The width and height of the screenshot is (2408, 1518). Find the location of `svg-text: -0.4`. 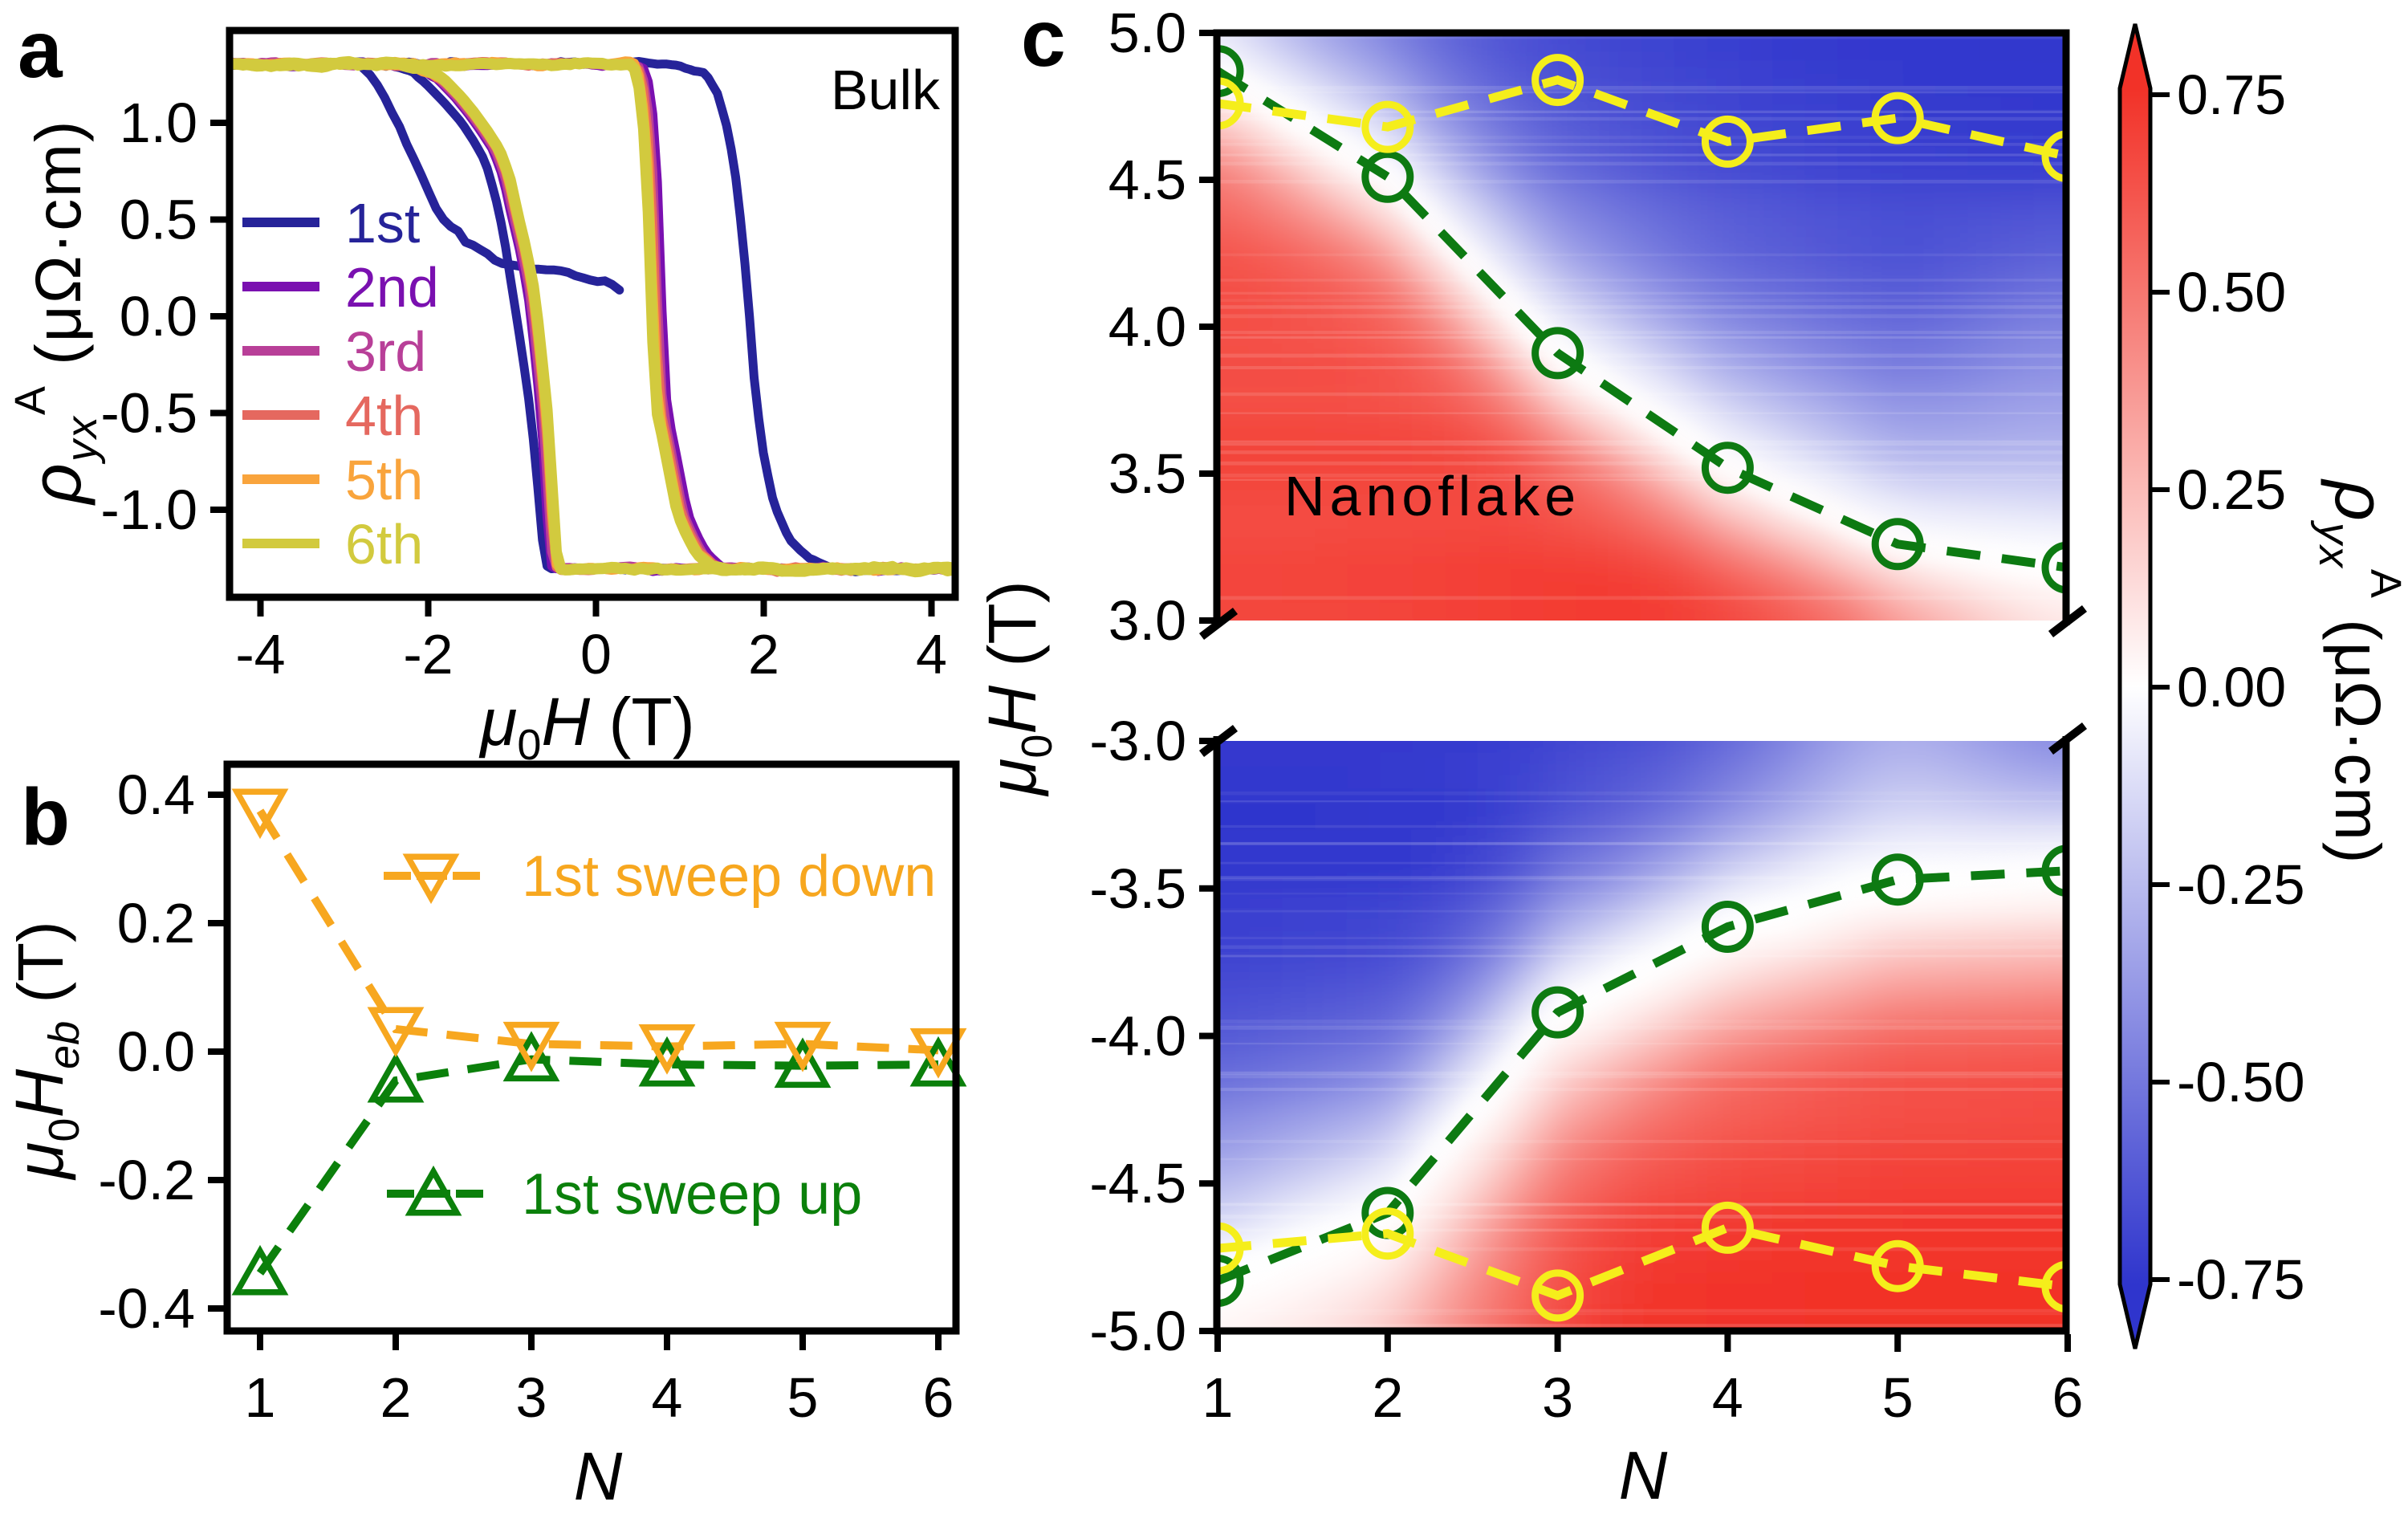

svg-text: -0.4 is located at coordinates (146, 1309).